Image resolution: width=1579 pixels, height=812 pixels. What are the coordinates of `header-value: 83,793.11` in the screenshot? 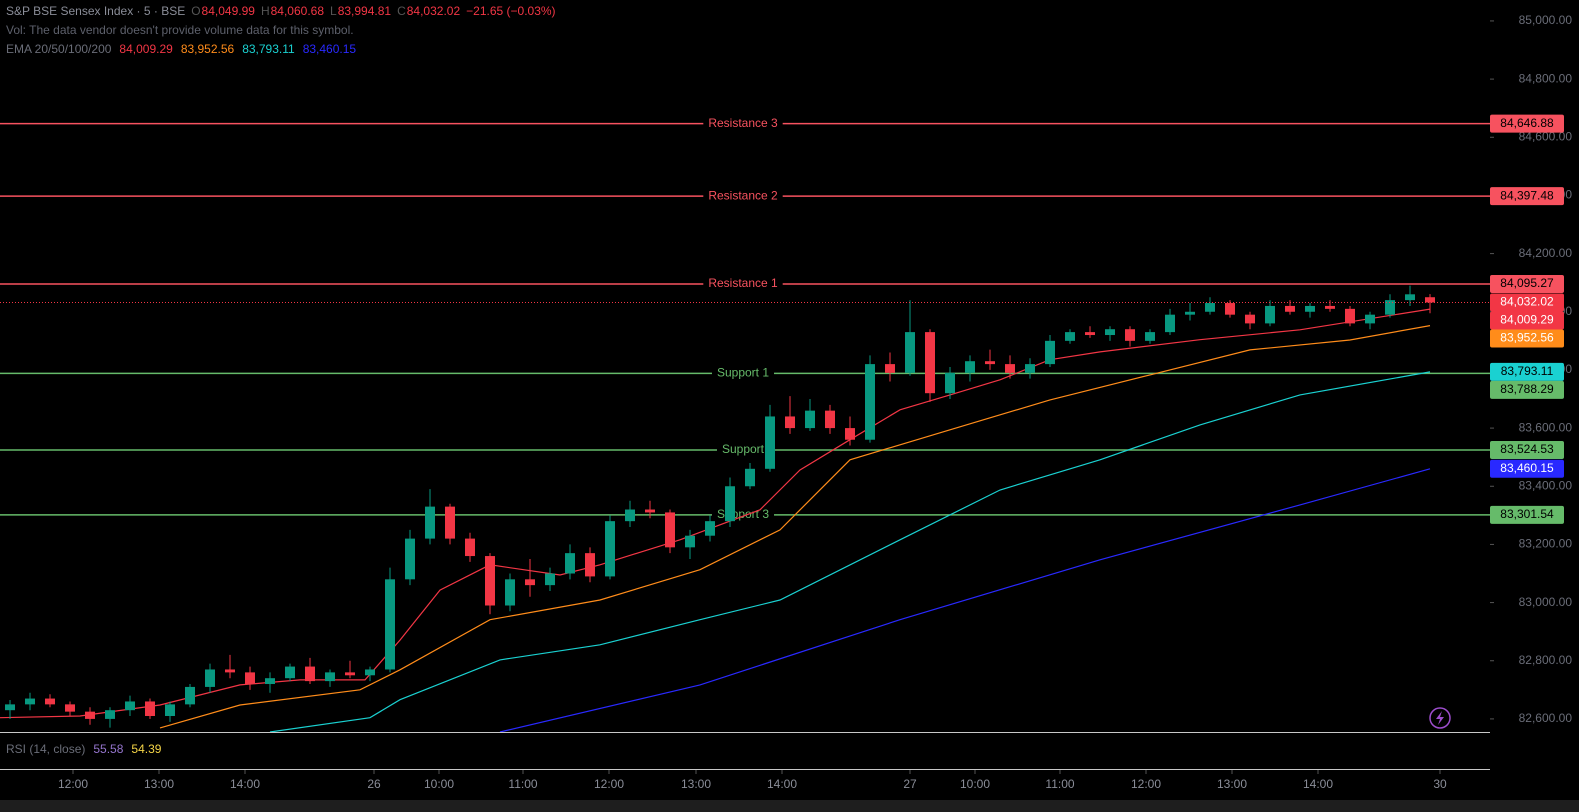 It's located at (268, 49).